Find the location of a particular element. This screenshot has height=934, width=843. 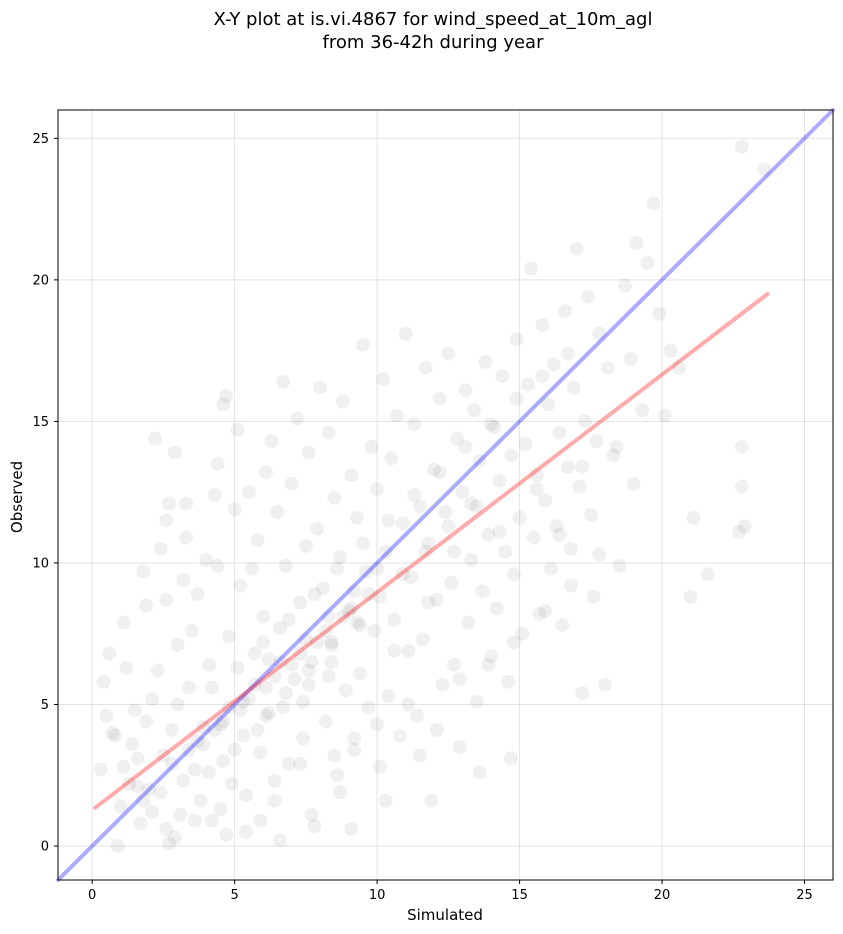

y-axis-label: Observed is located at coordinates (17, 497).